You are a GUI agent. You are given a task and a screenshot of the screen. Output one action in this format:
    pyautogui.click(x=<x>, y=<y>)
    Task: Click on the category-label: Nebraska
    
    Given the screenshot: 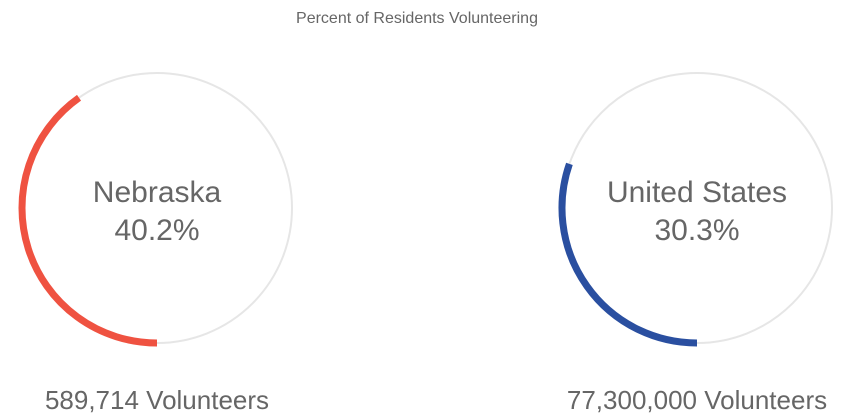 What is the action you would take?
    pyautogui.click(x=157, y=192)
    